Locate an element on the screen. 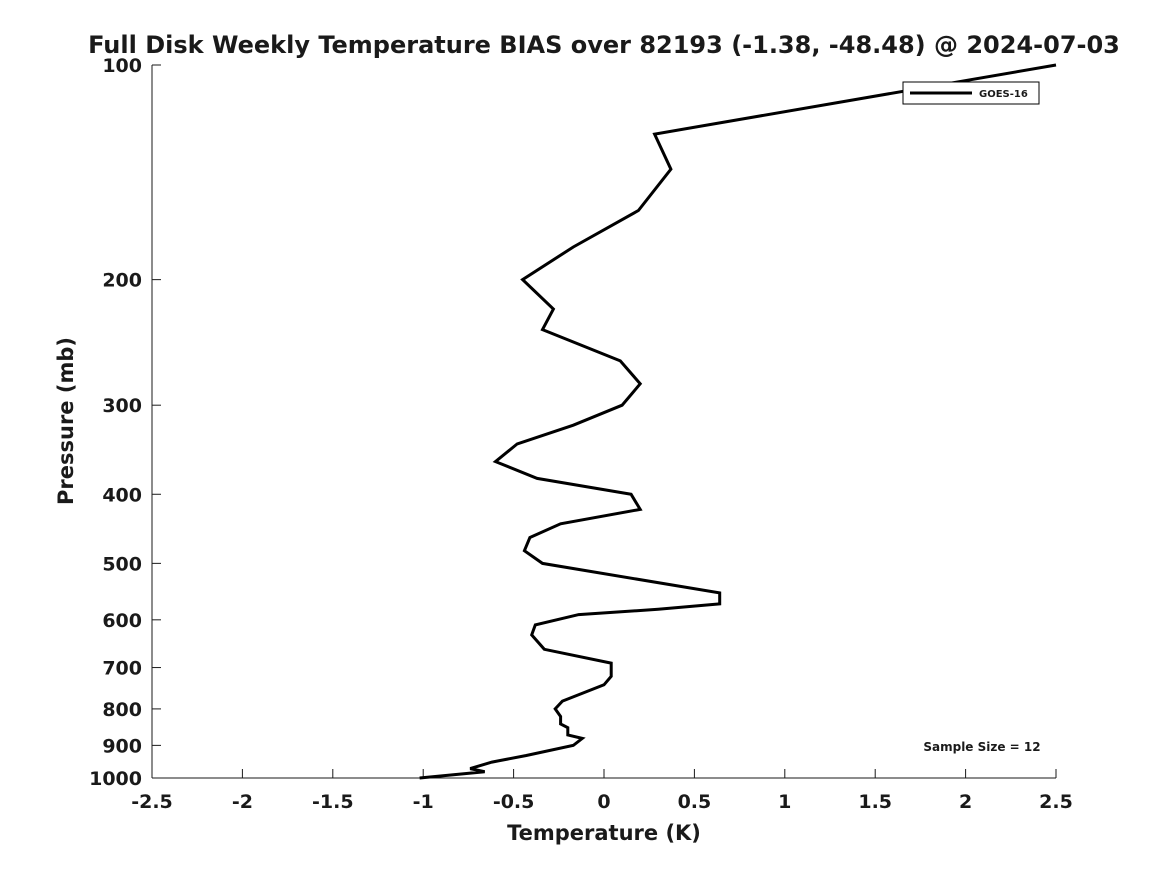 The height and width of the screenshot is (875, 1167). x-tick-label: -2.5 is located at coordinates (152, 802).